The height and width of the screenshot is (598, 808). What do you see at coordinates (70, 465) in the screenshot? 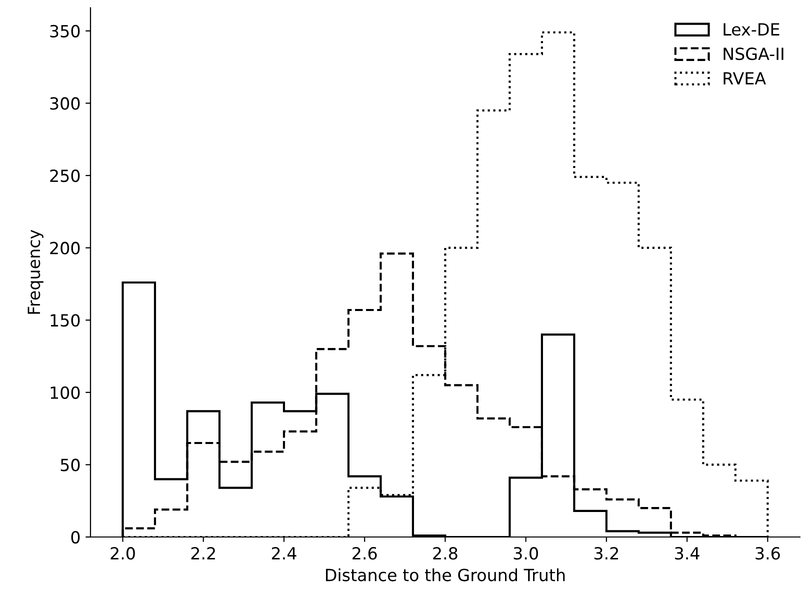
I see `y-tick-label: 50` at bounding box center [70, 465].